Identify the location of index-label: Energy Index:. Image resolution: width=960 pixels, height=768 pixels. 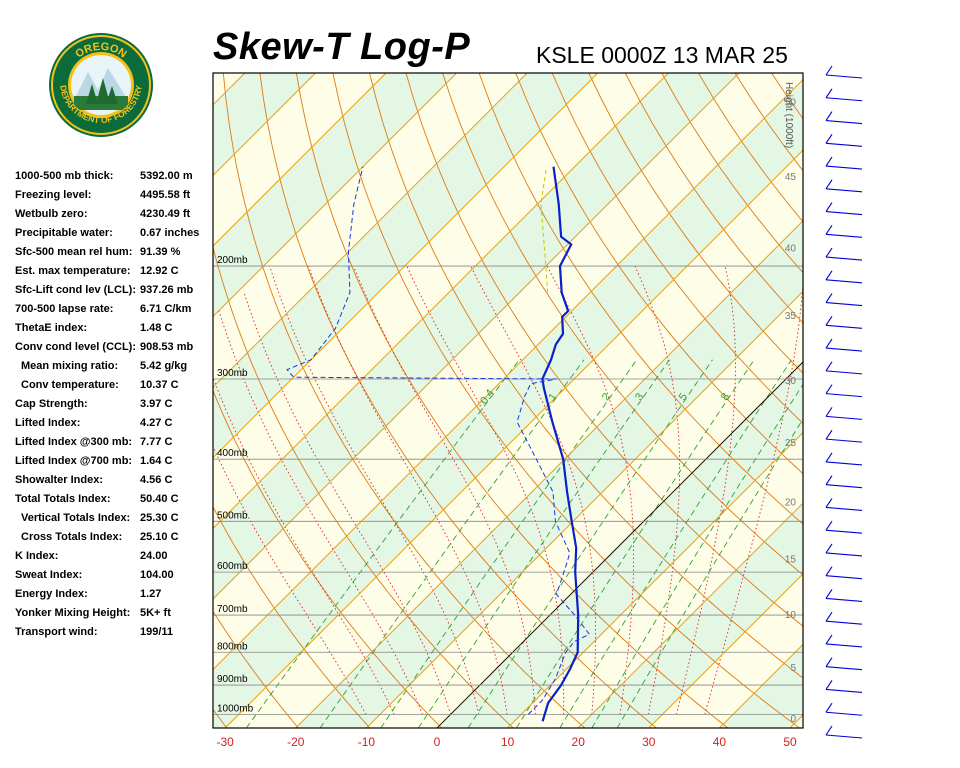
(51, 594).